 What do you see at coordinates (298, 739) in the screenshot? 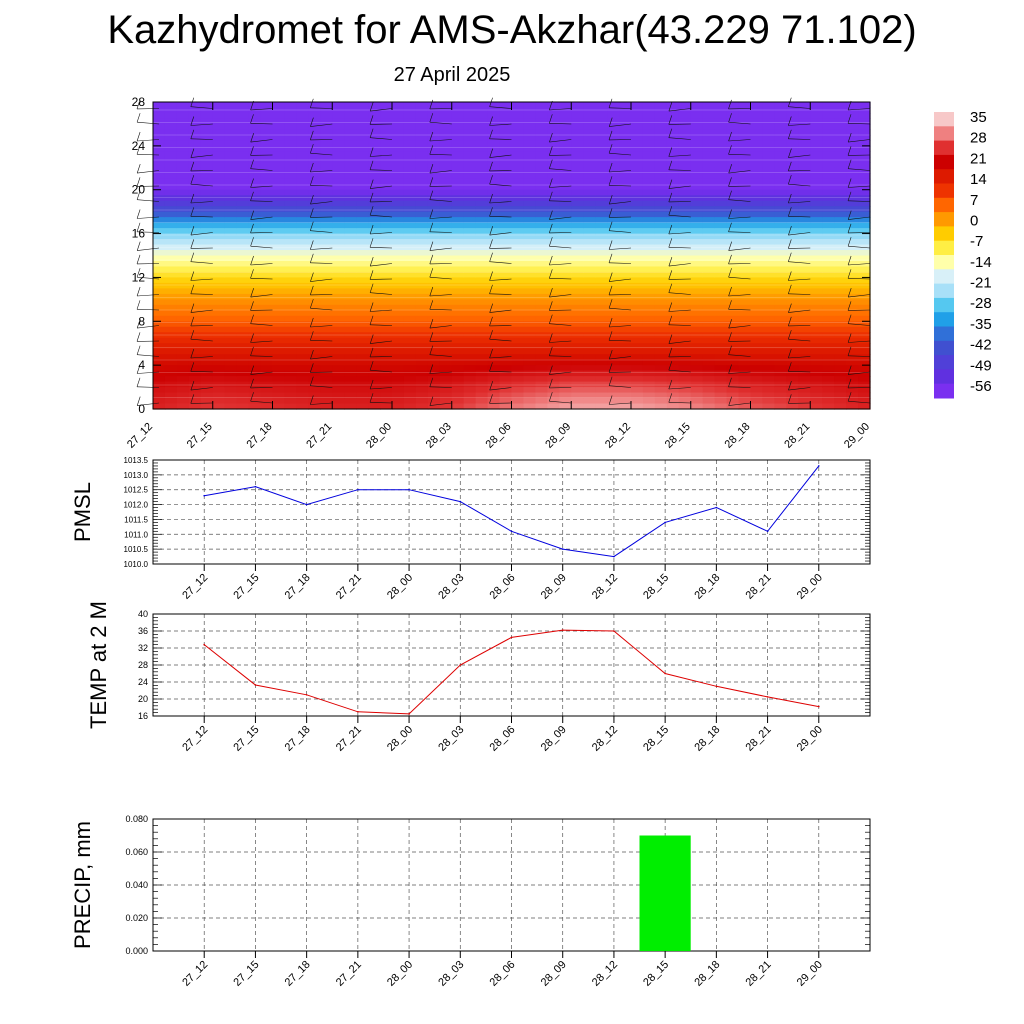
I see `x-tick-label: 27_18` at bounding box center [298, 739].